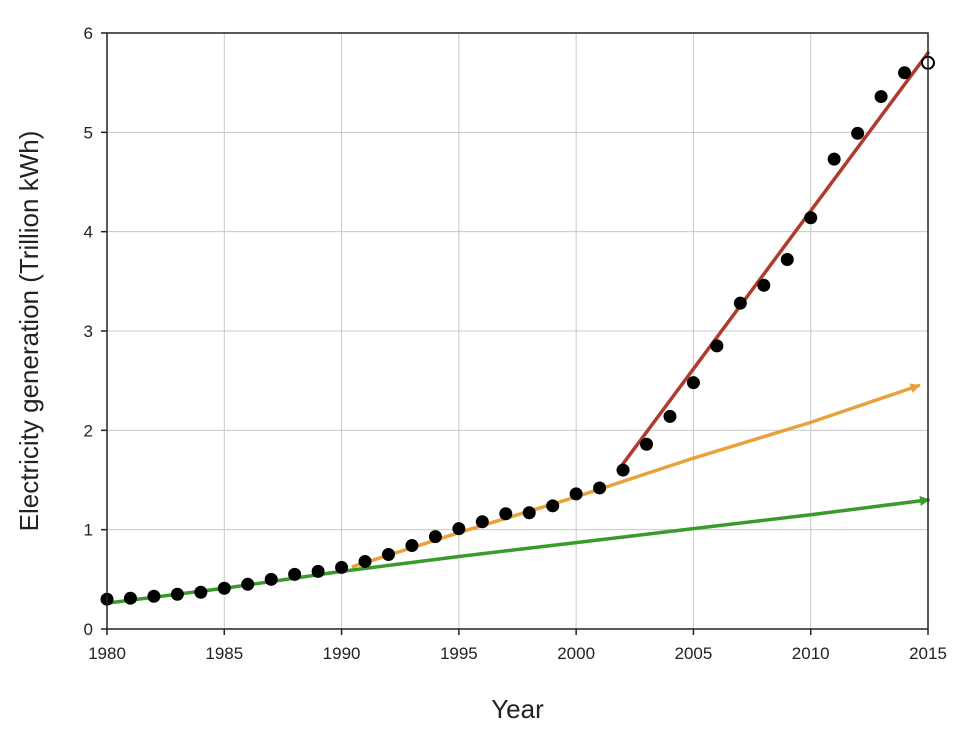 The width and height of the screenshot is (970, 734). I want to click on x-tick-label: 2005, so click(694, 653).